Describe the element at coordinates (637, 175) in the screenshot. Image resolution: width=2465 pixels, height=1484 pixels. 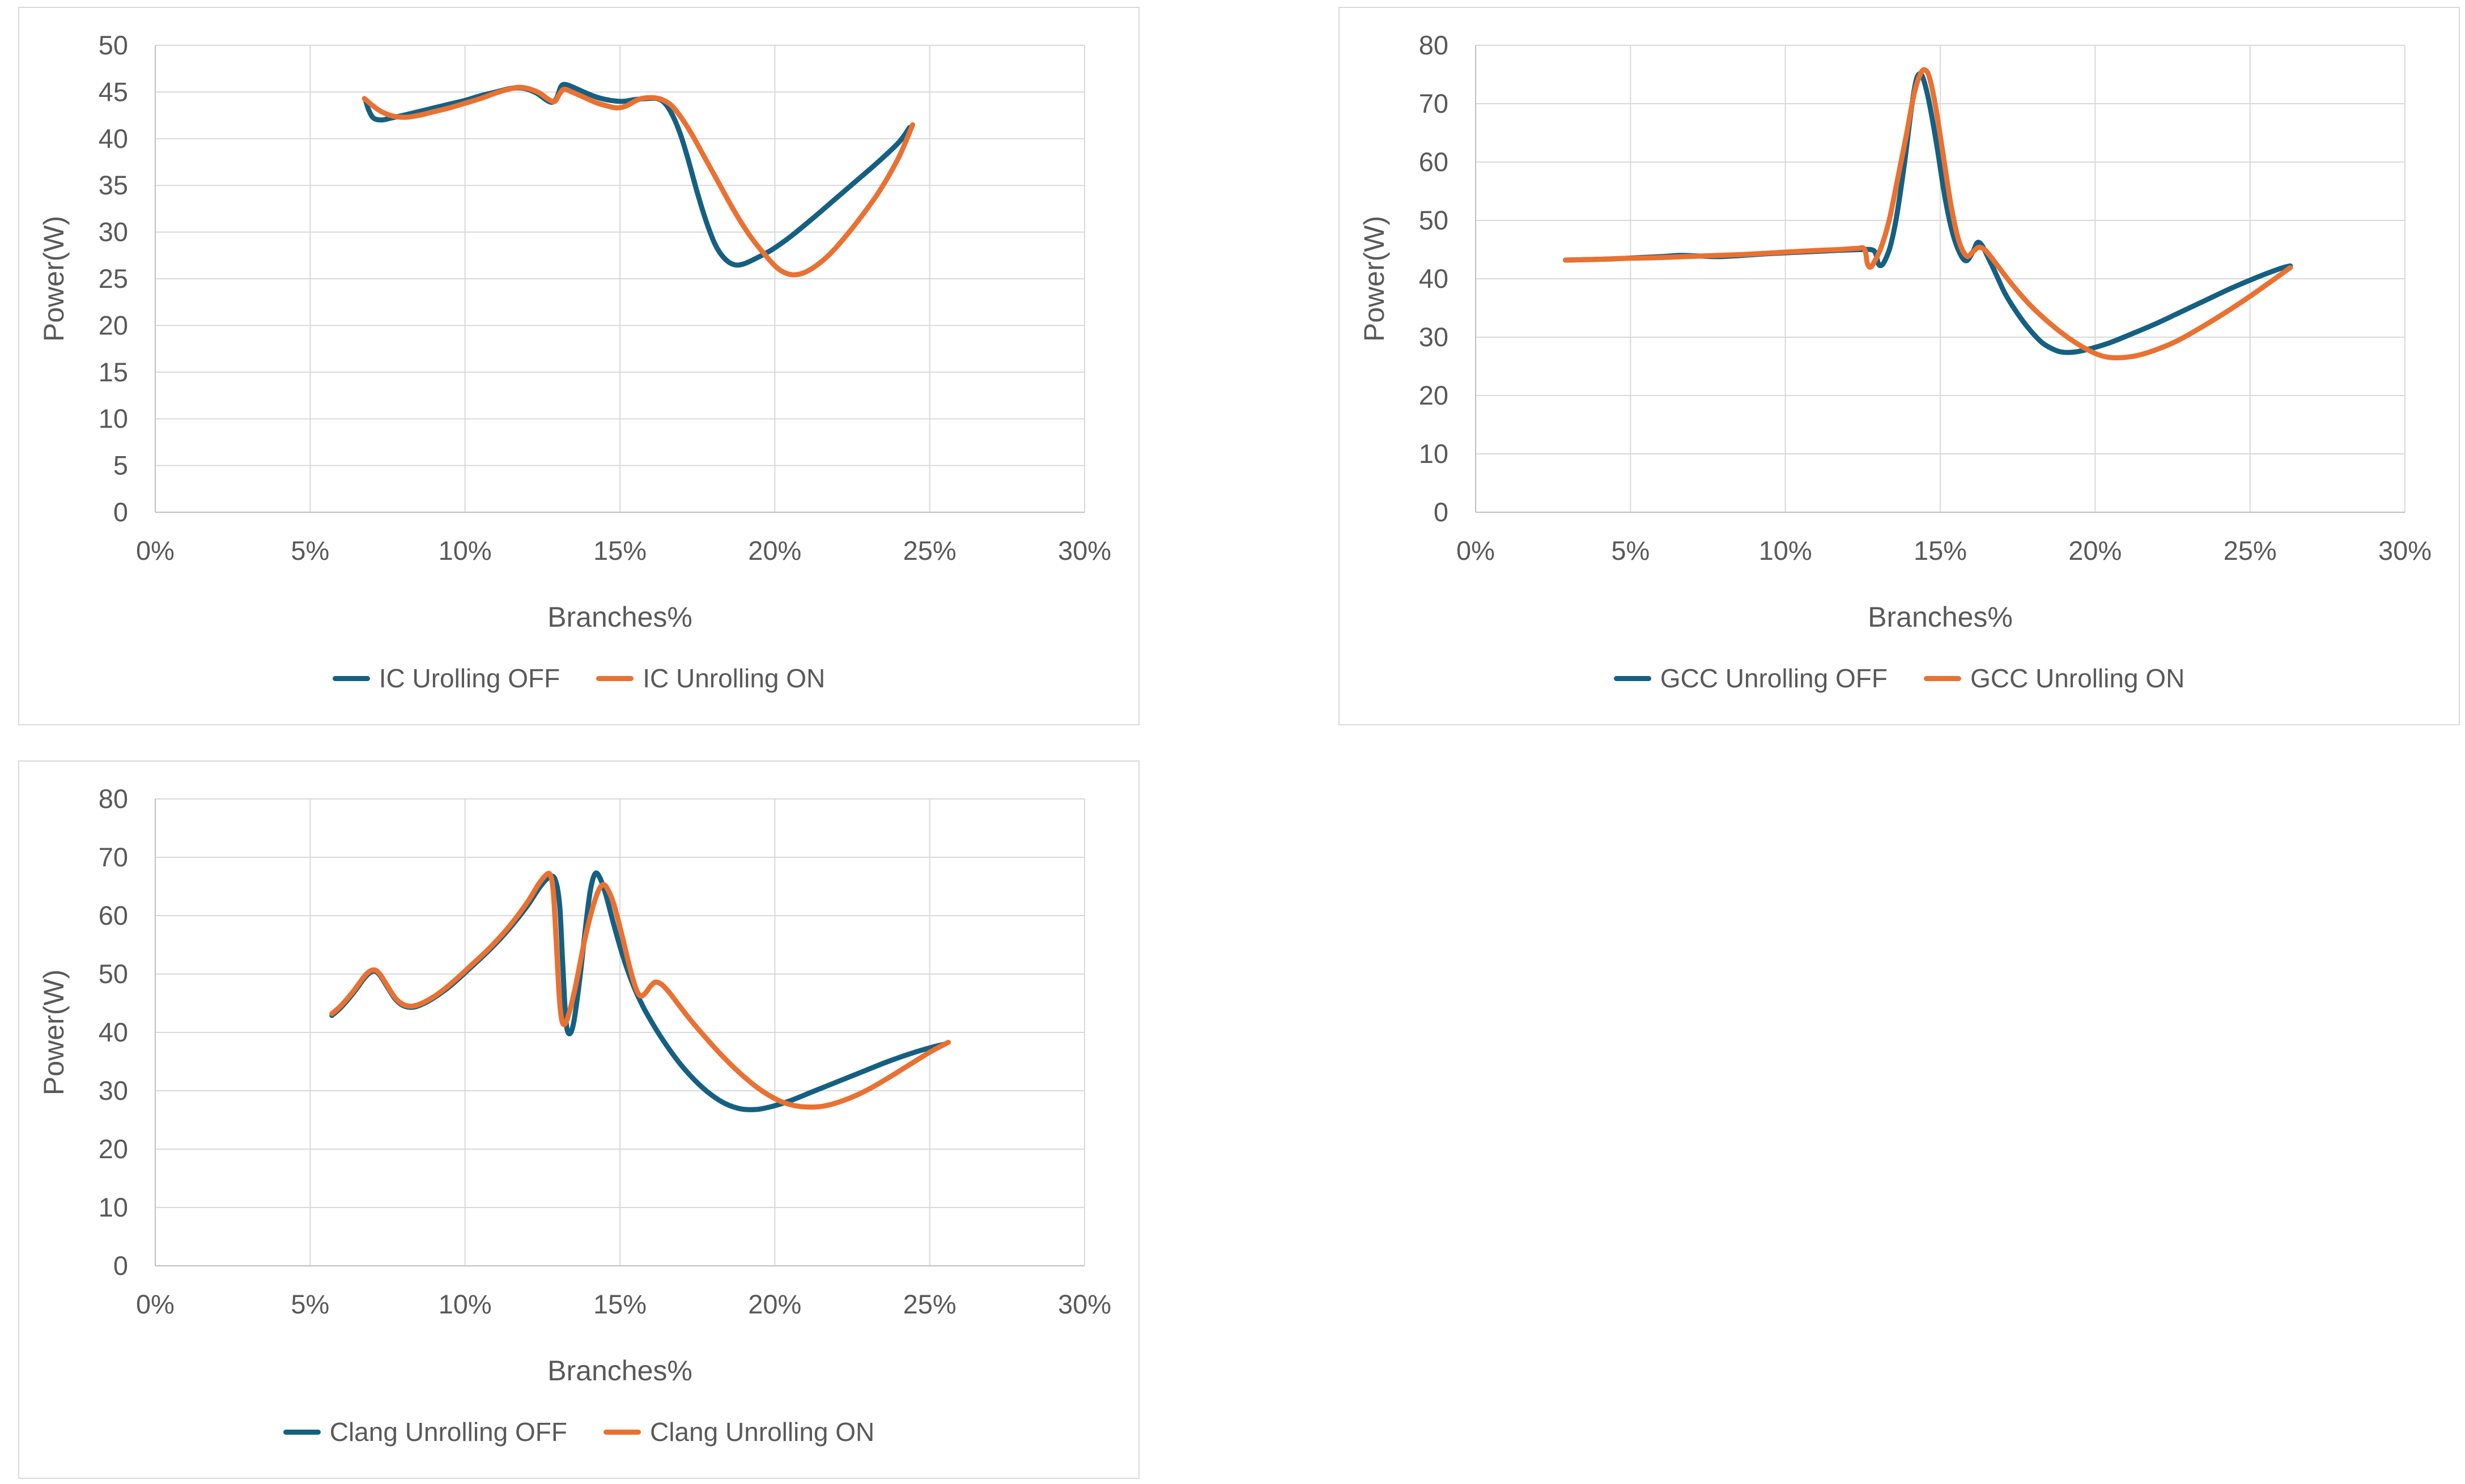
I see `ic-urolling-off-line` at that location.